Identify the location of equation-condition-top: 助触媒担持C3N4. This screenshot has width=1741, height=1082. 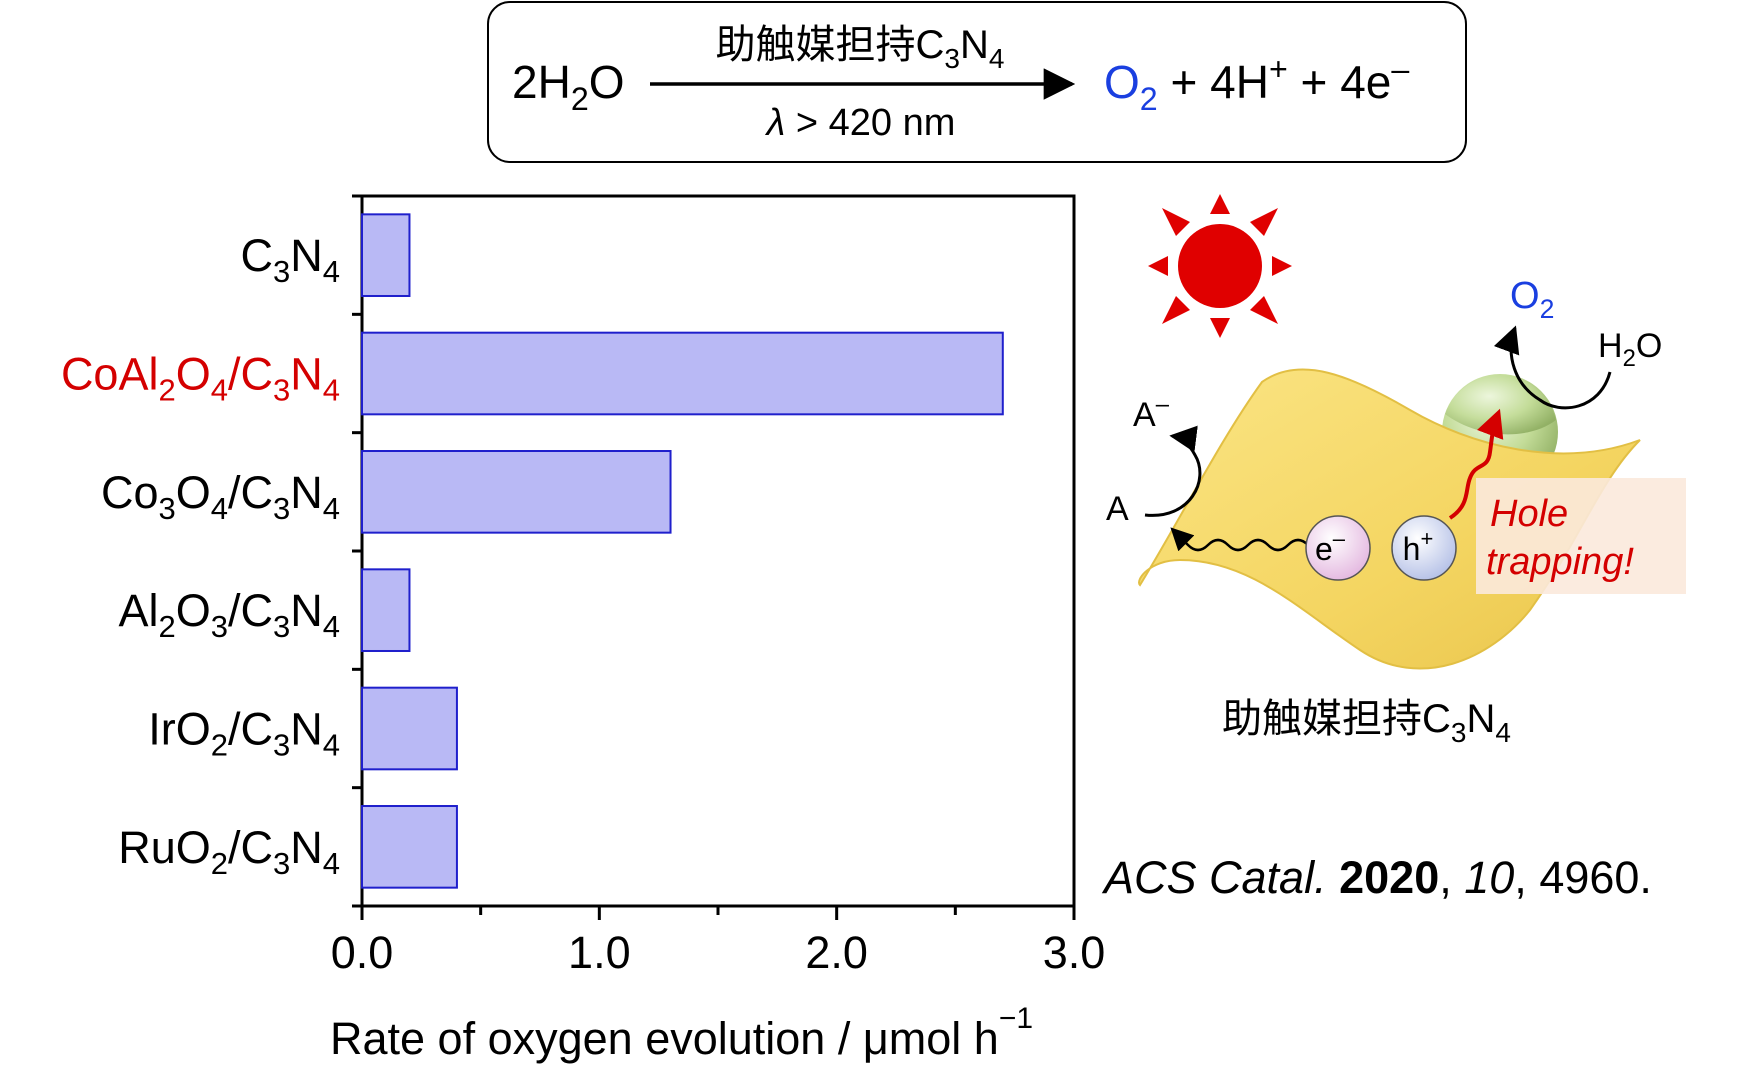
(860, 48).